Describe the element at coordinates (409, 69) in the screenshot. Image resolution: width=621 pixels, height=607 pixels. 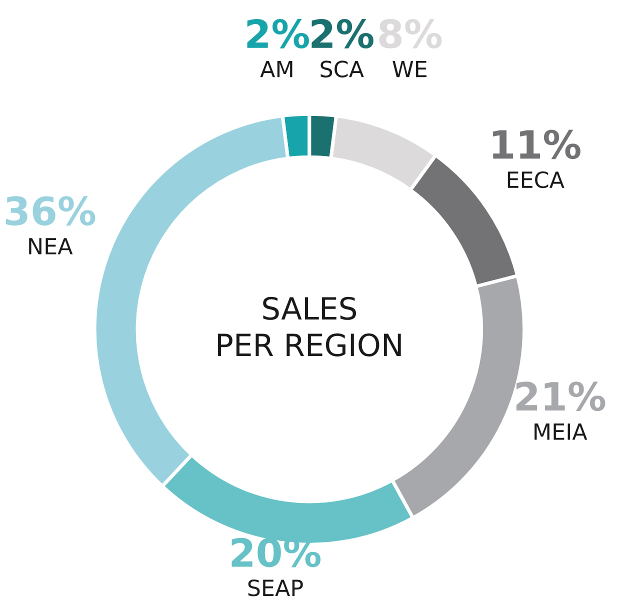
I see `slice-label: WE` at that location.